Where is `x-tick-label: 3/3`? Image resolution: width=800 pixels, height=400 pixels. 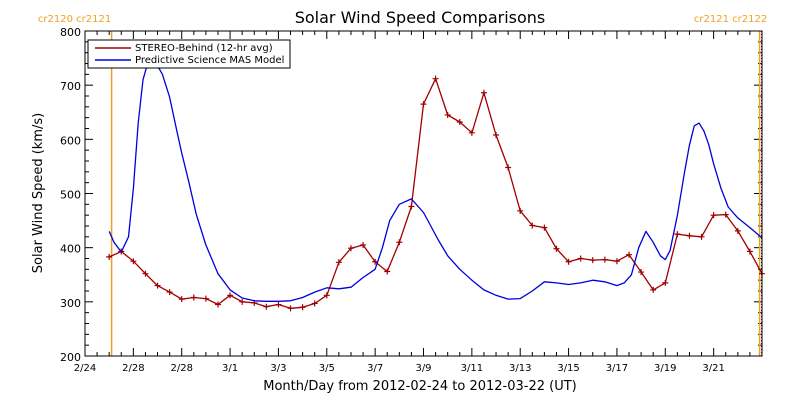
x-tick-label: 3/3 is located at coordinates (278, 368).